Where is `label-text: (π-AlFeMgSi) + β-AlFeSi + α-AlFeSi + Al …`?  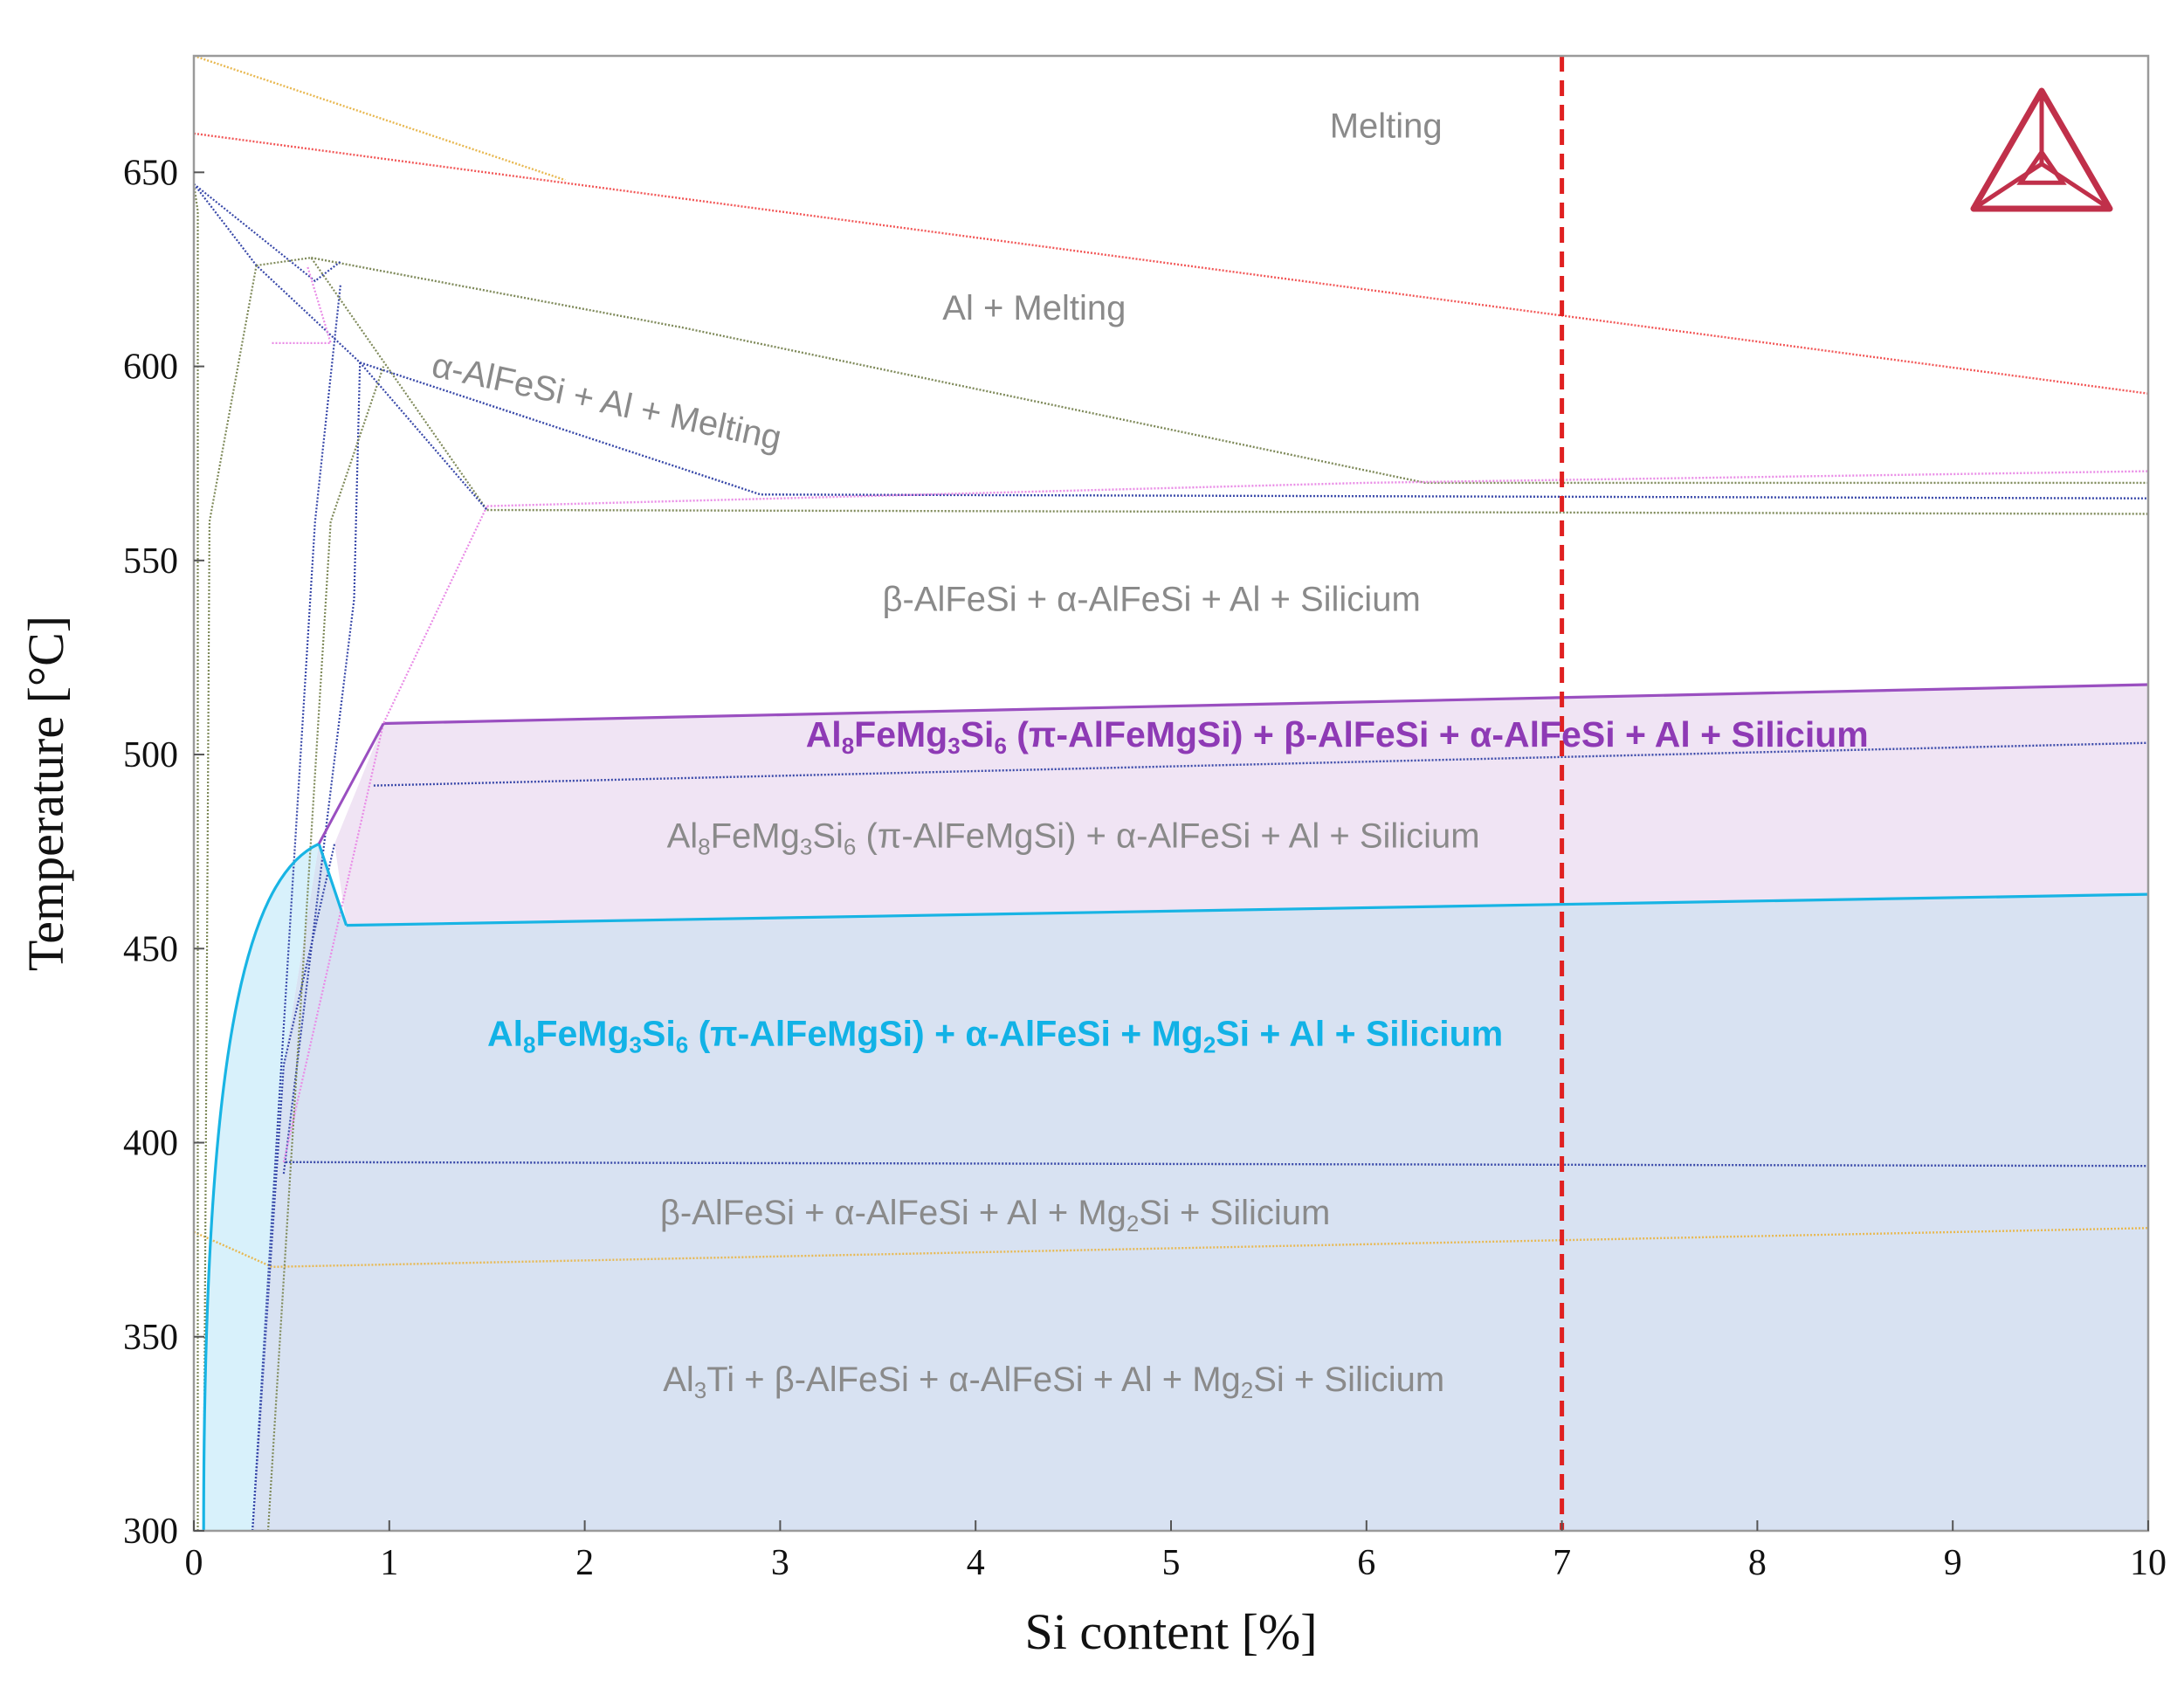 label-text: (π-AlFeMgSi) + β-AlFeSi + α-AlFeSi + Al … is located at coordinates (1438, 734).